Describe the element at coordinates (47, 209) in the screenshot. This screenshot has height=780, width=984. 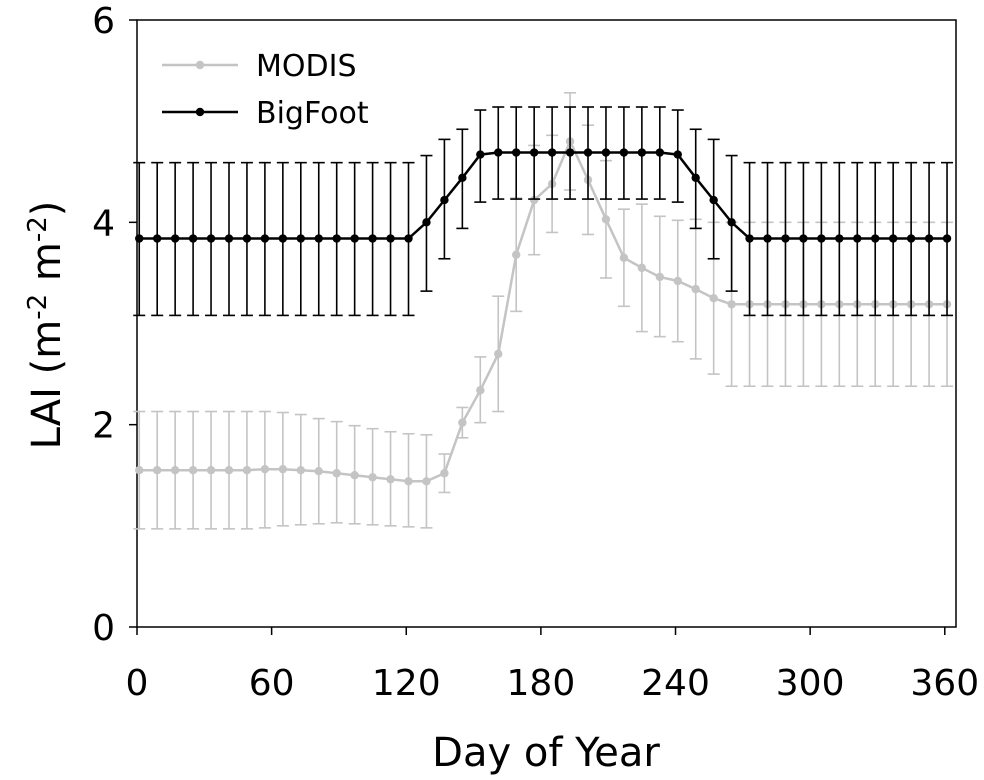
I see `y-axis-title-end: )` at that location.